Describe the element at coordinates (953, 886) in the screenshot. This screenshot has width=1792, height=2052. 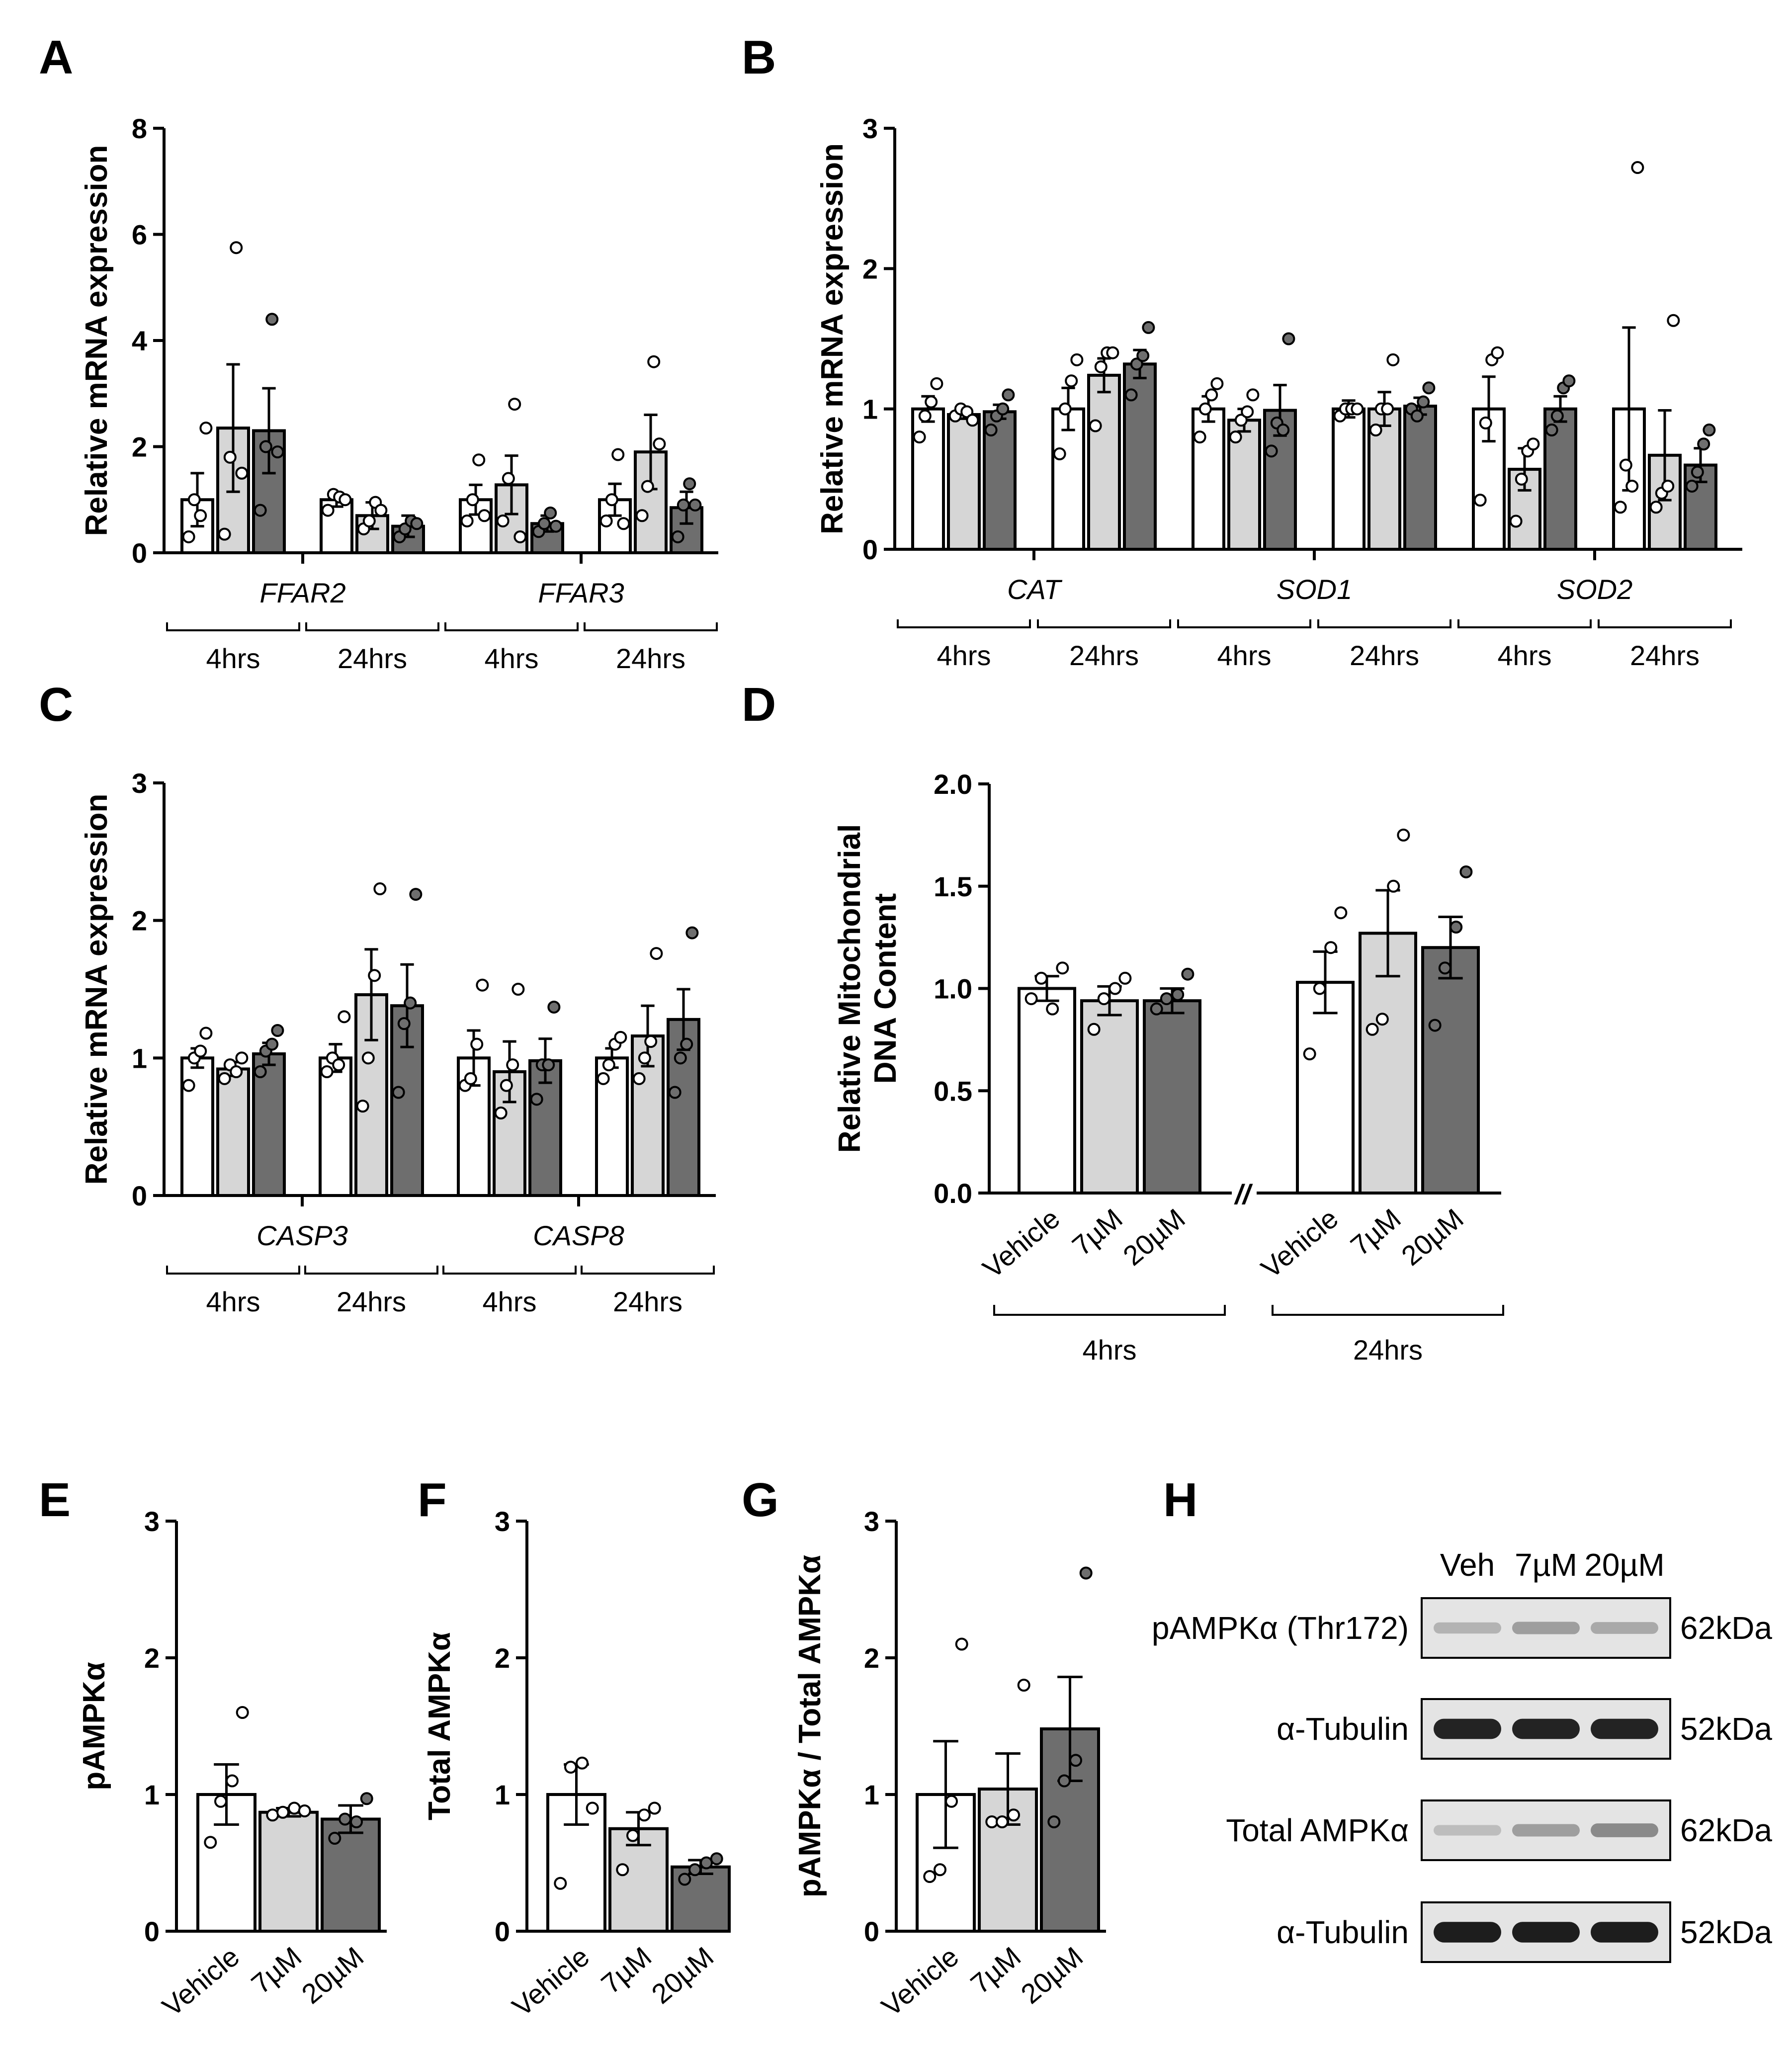
I see `y-tick-label: 1.5` at that location.